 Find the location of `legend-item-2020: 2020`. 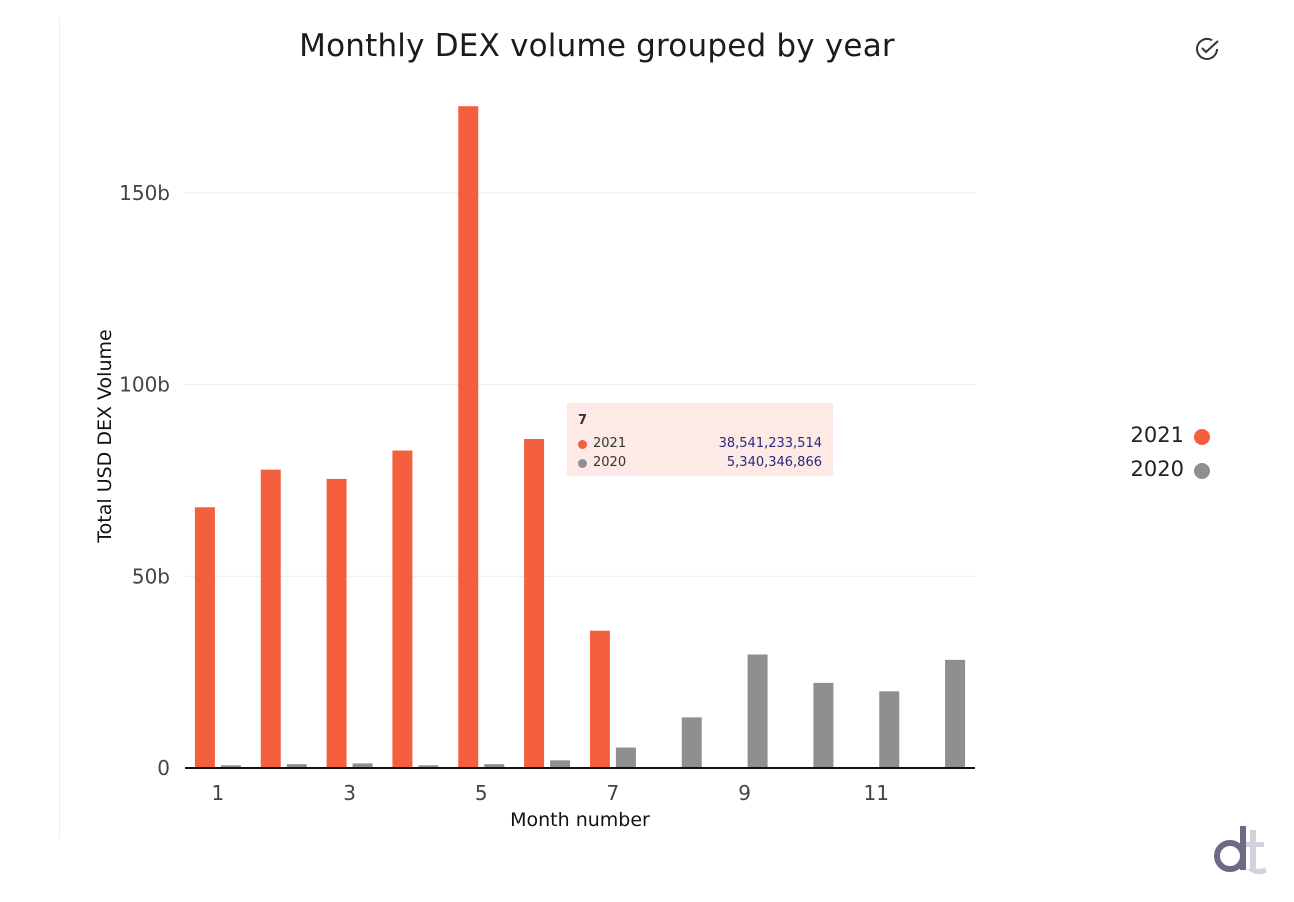

legend-item-2020: 2020 is located at coordinates (1165, 474).